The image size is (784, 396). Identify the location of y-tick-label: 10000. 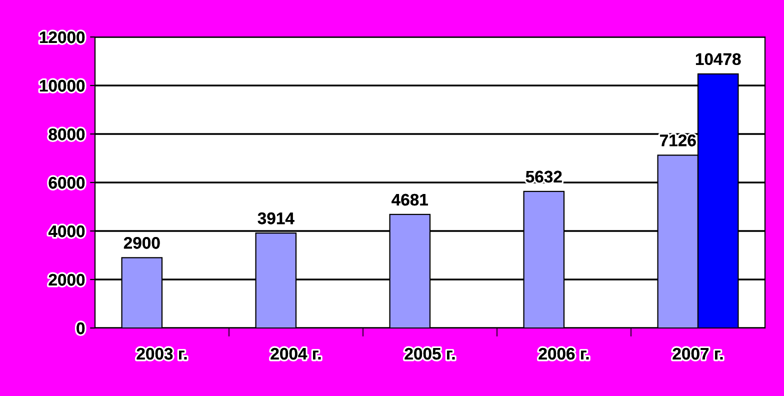
(62, 86).